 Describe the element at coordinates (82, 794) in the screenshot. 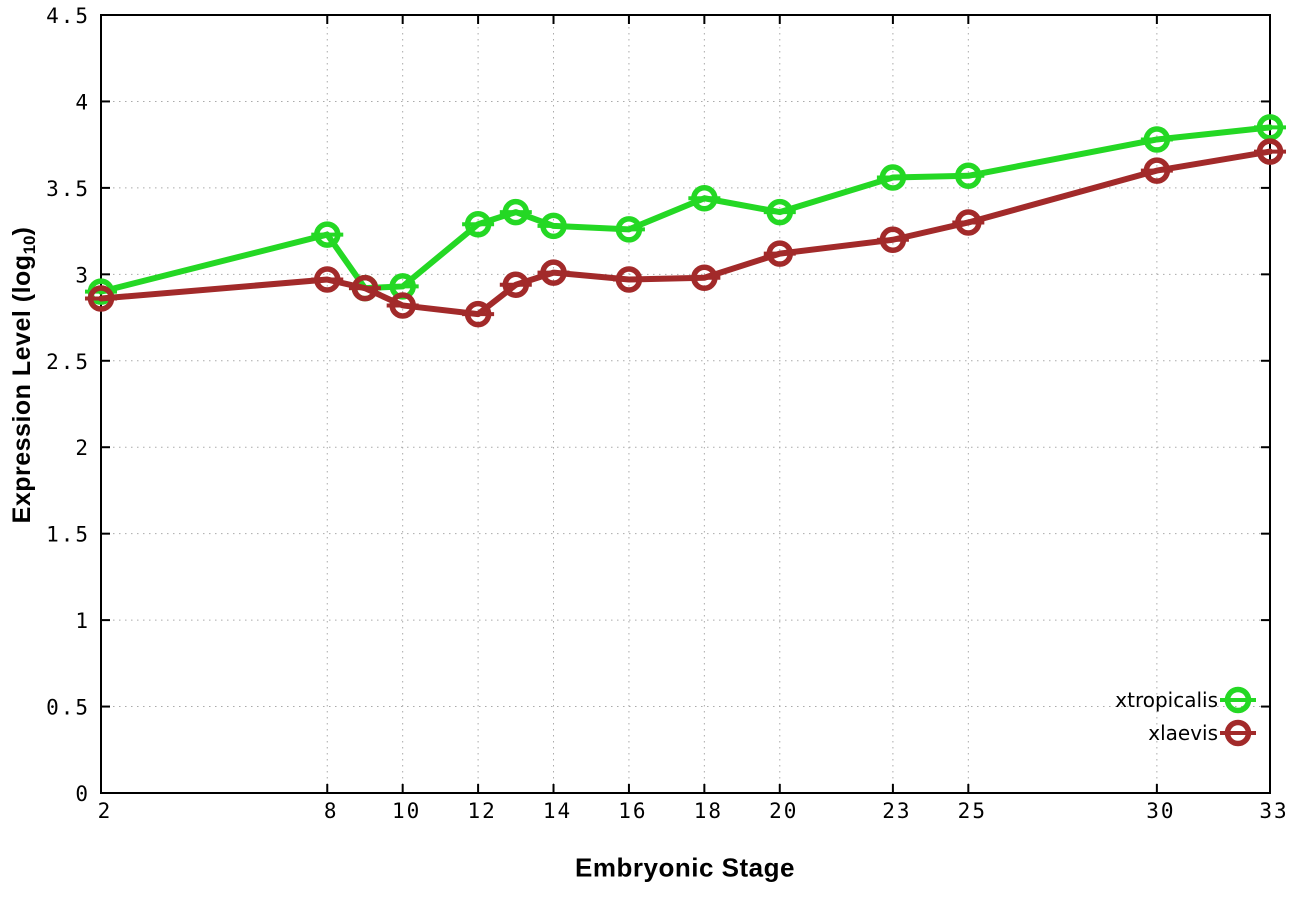

I see `y-tick-label: 0` at that location.